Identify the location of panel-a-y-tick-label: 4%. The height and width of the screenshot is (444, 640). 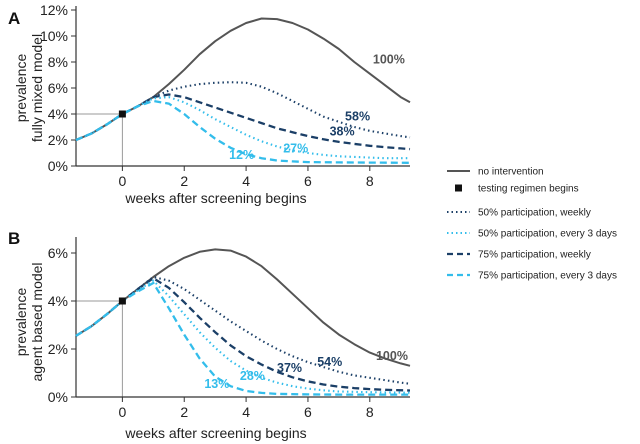
(58, 114).